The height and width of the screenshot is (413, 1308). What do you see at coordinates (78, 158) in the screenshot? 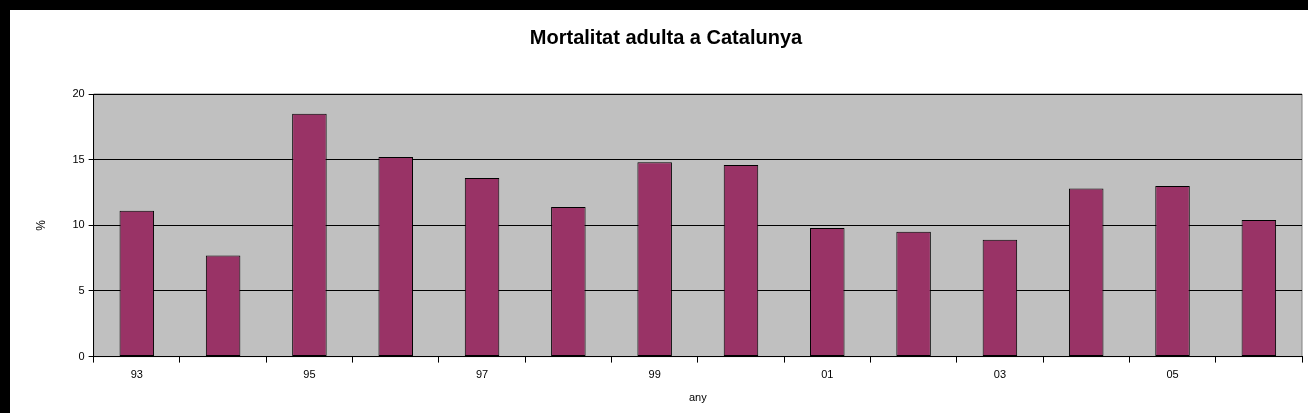
I see `y-tick-label: 15` at bounding box center [78, 158].